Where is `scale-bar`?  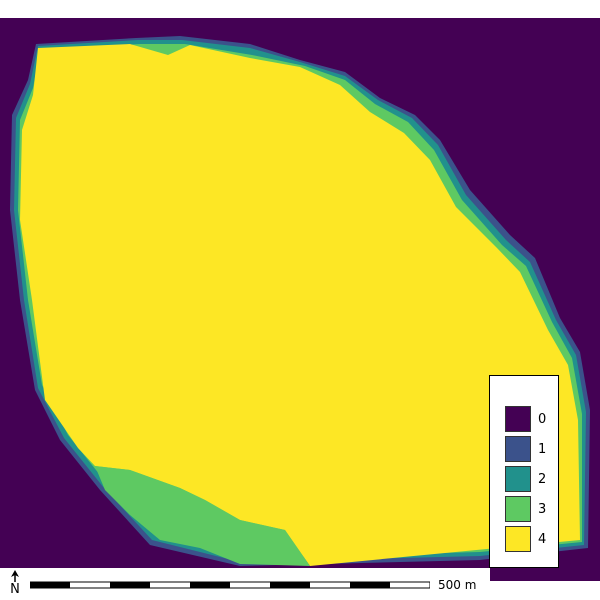 scale-bar is located at coordinates (230, 585).